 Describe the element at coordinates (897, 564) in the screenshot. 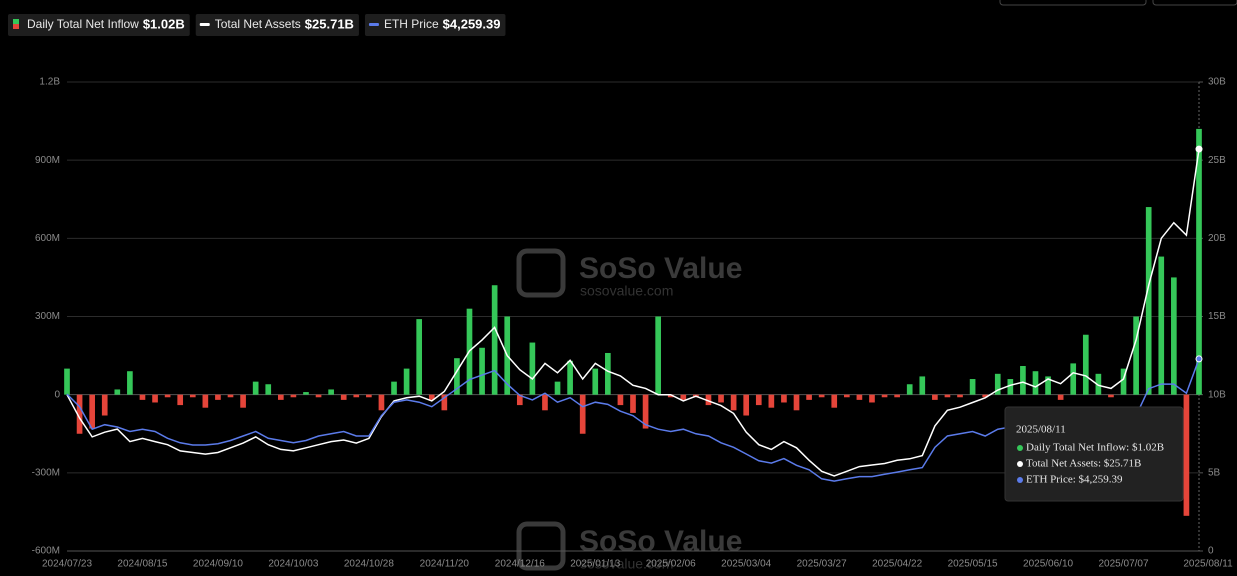

I see `x-tick-label: 2025/04/22` at that location.